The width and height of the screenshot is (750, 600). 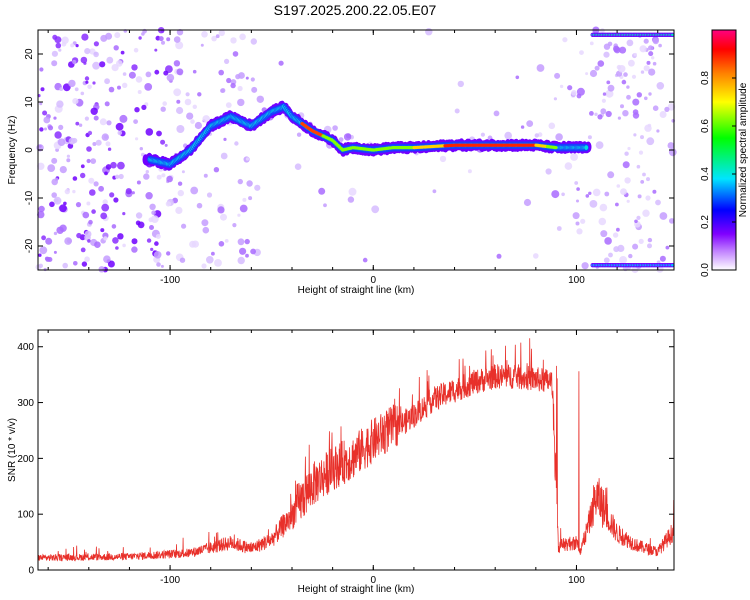 I want to click on spectrogram-xtick-label: -100, so click(x=170, y=280).